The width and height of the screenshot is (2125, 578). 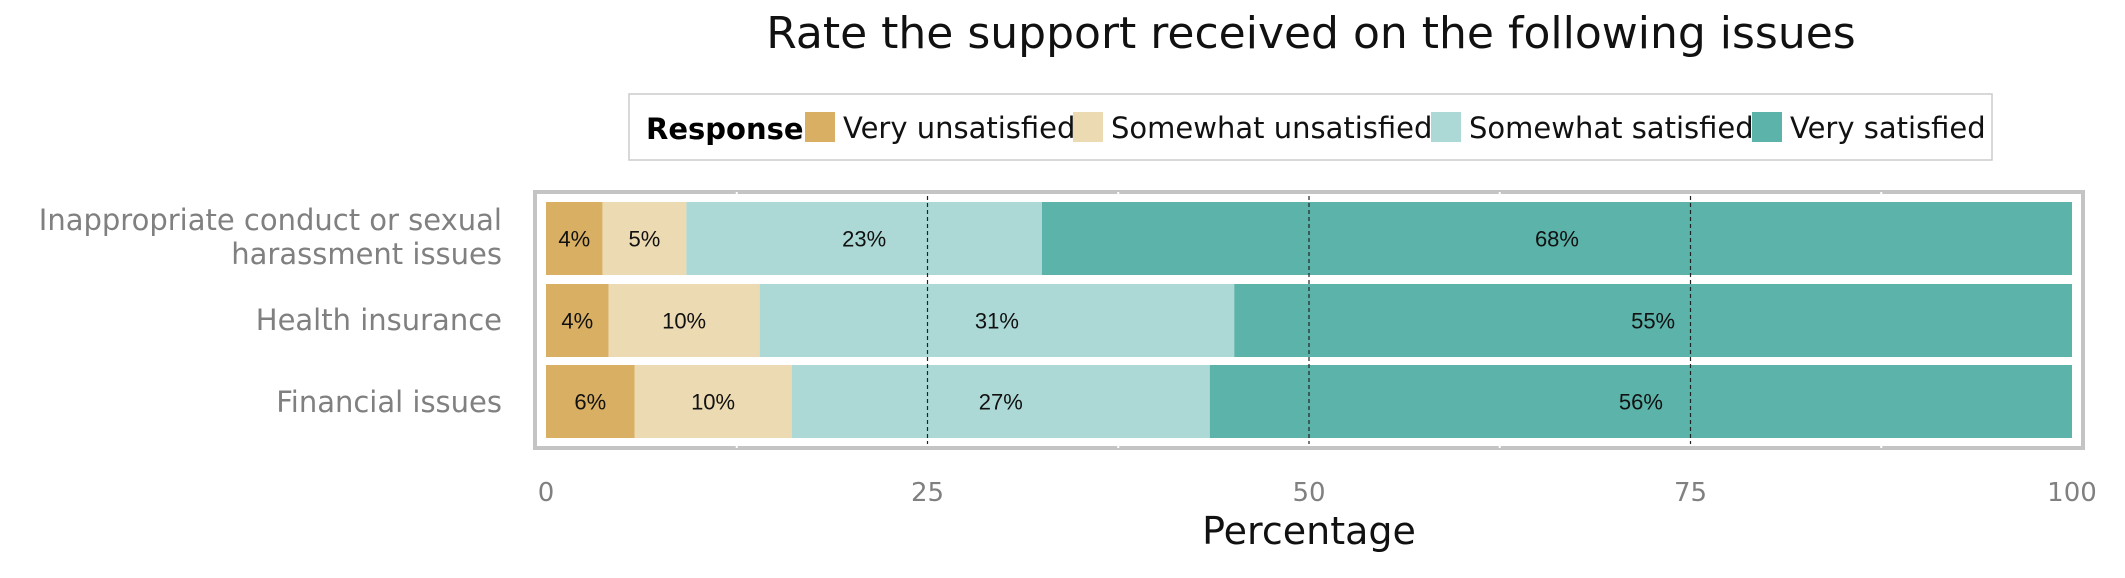 What do you see at coordinates (1271, 128) in the screenshot?
I see `legend-label-2: Somewhat unsatisfied` at bounding box center [1271, 128].